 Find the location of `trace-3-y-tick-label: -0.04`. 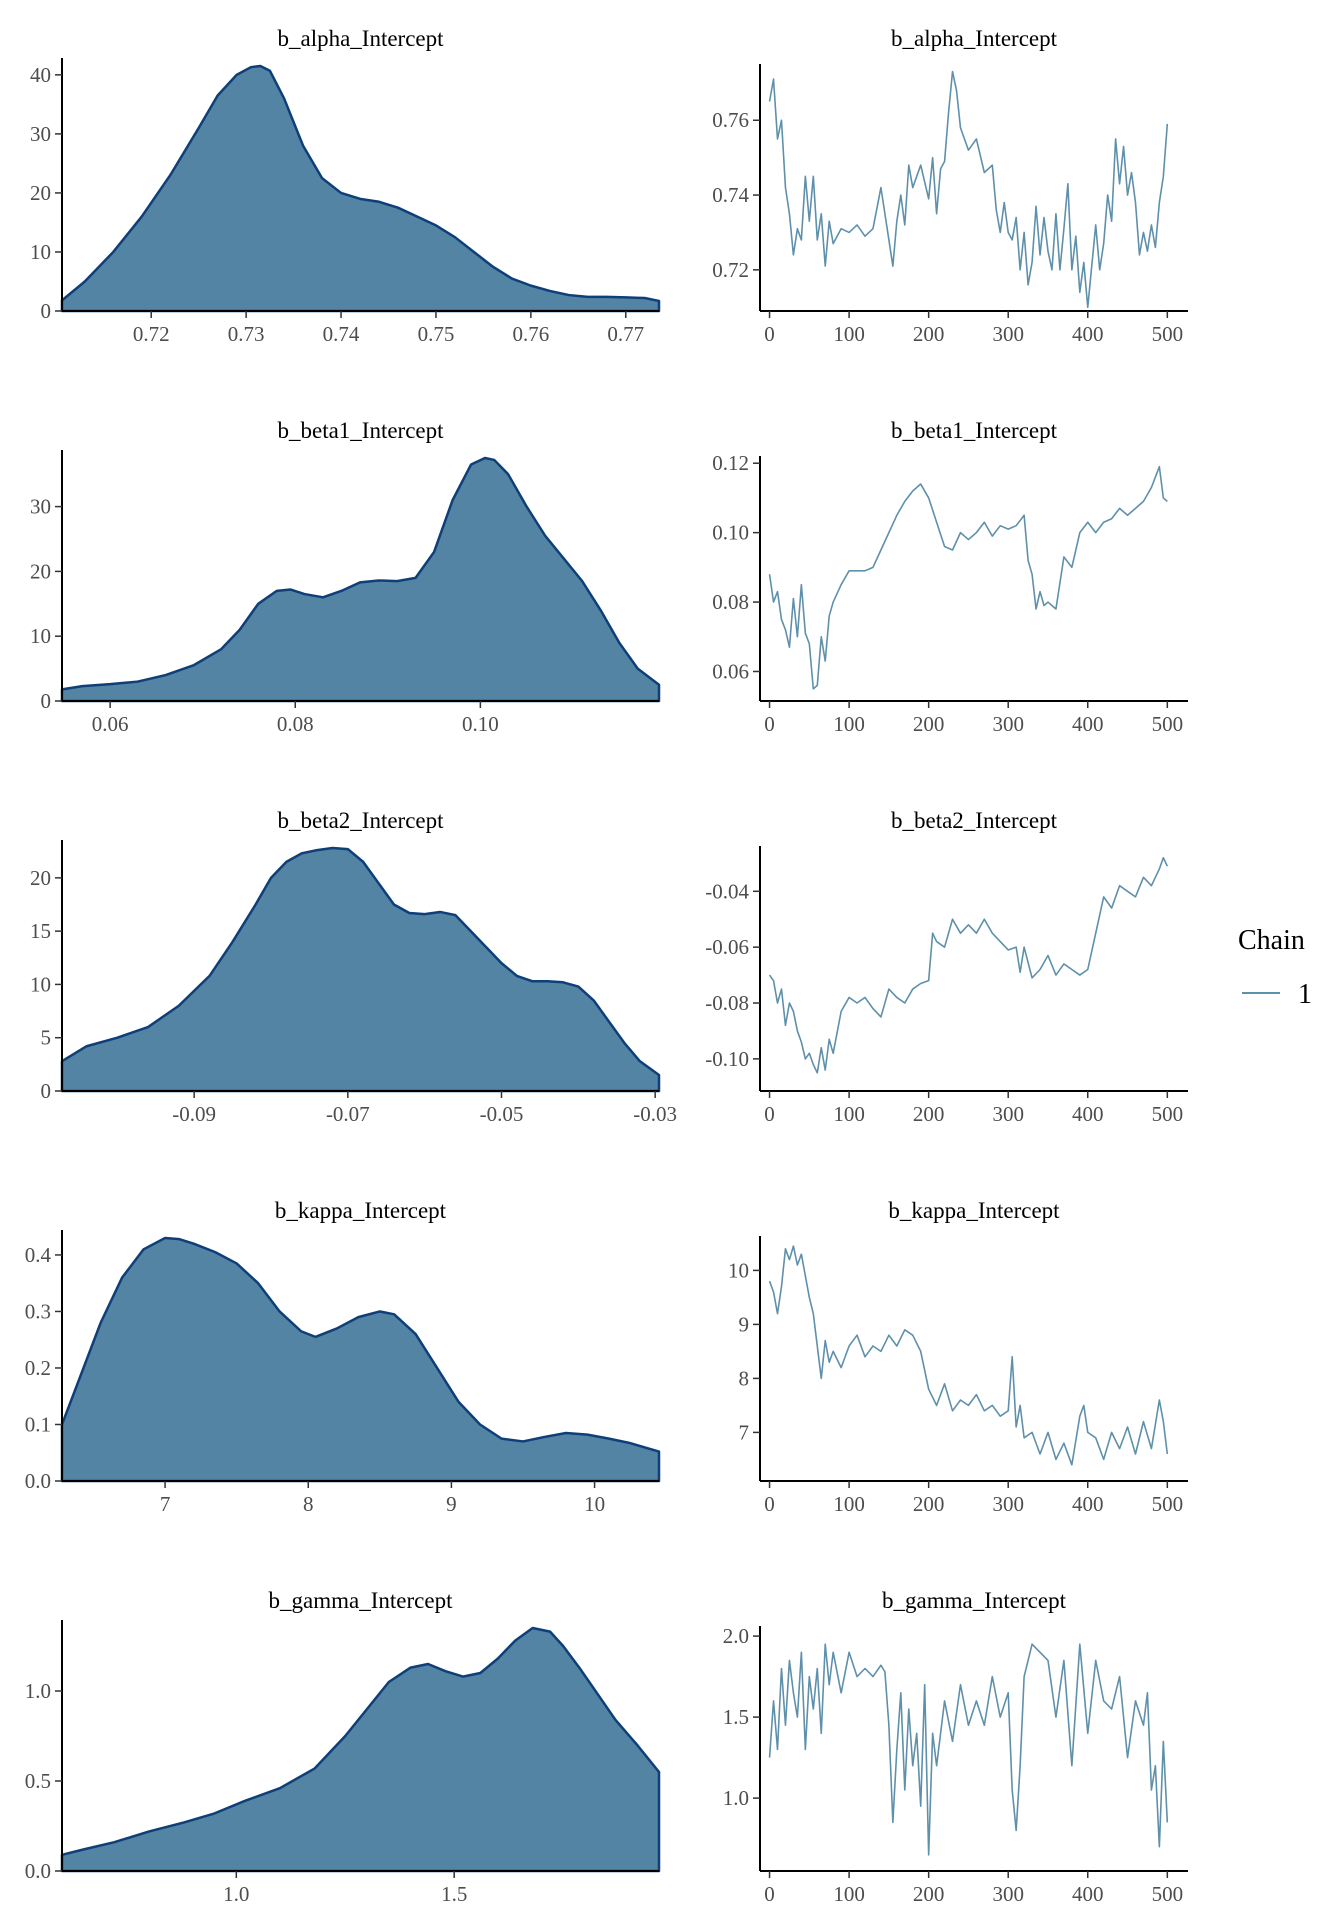

trace-3-y-tick-label: -0.04 is located at coordinates (727, 891).